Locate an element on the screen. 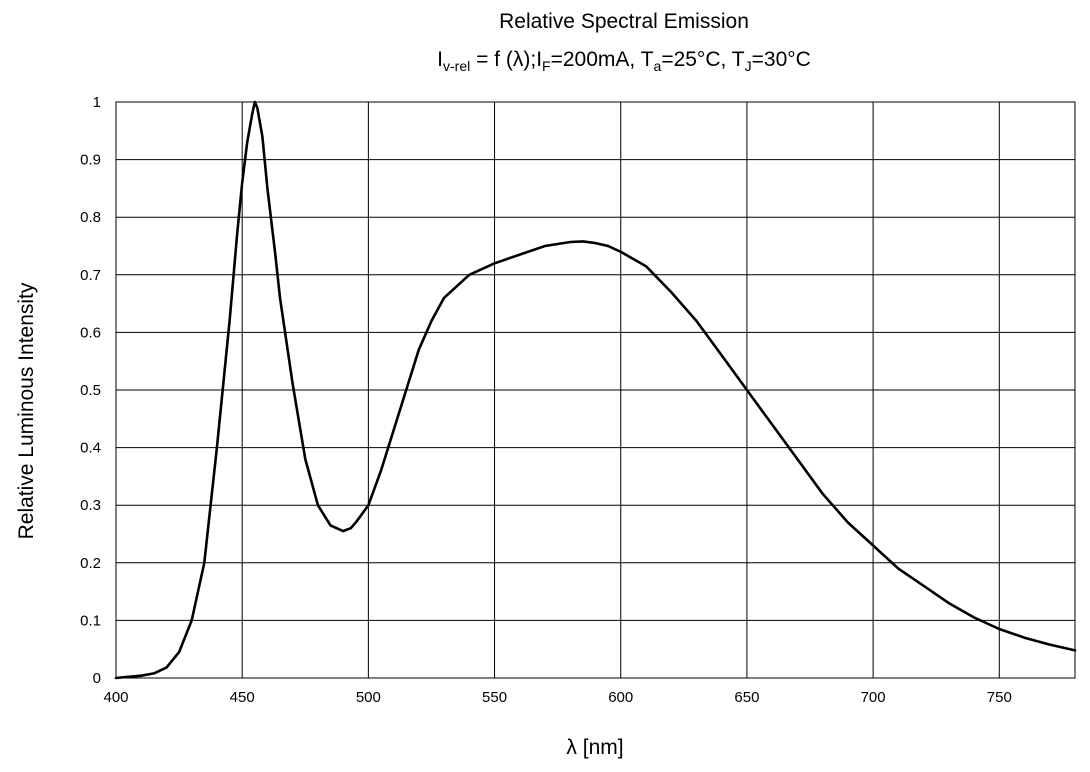 The height and width of the screenshot is (772, 1090). subtitle-tj-value: =30°C is located at coordinates (781, 59).